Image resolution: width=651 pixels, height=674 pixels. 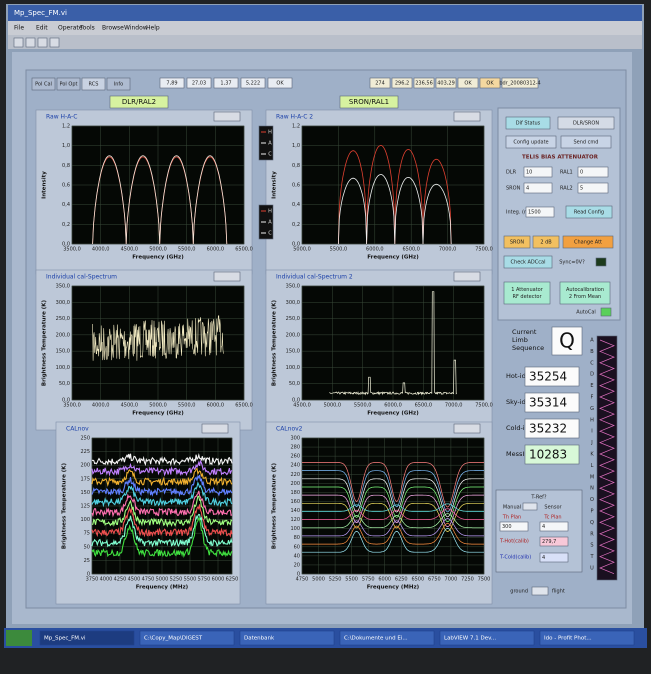 I want to click on id-label: Hot-id, so click(x=516, y=376).